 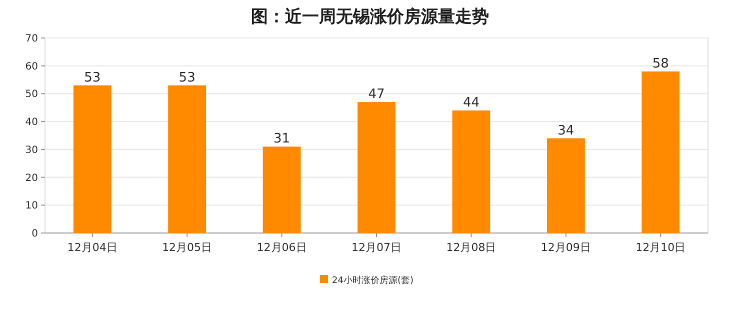 What do you see at coordinates (282, 139) in the screenshot?
I see `data-label: 31` at bounding box center [282, 139].